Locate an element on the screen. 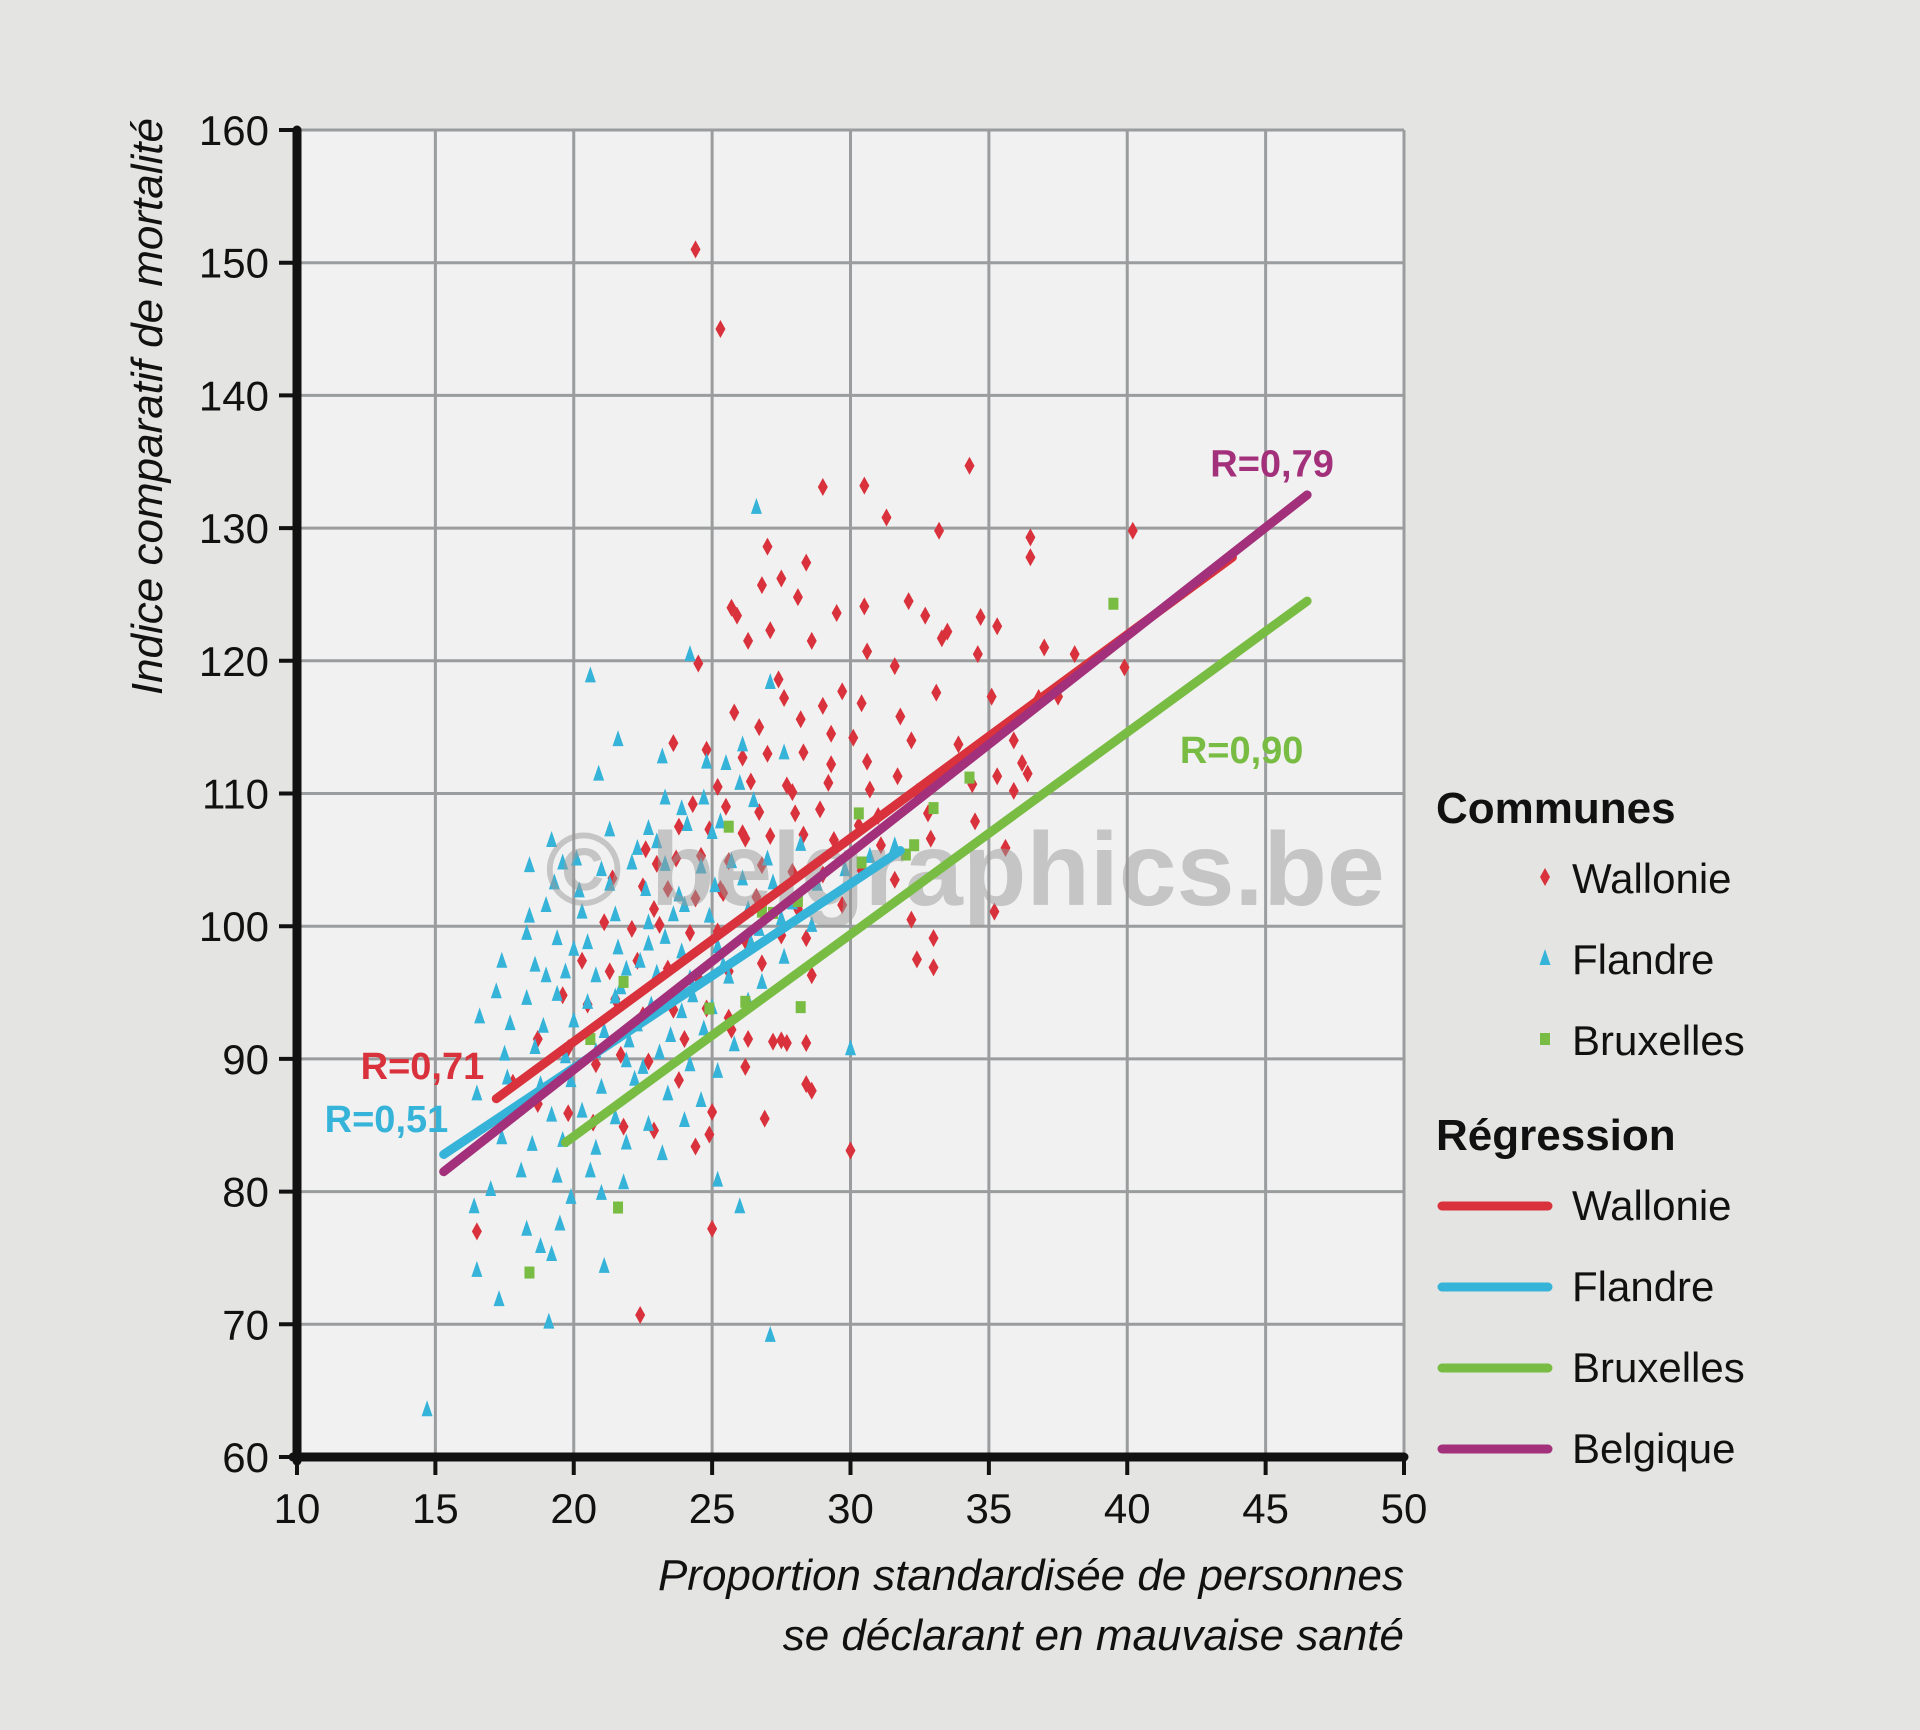 This screenshot has height=1730, width=1920. x-tick-label-50: 50 is located at coordinates (1404, 1508).